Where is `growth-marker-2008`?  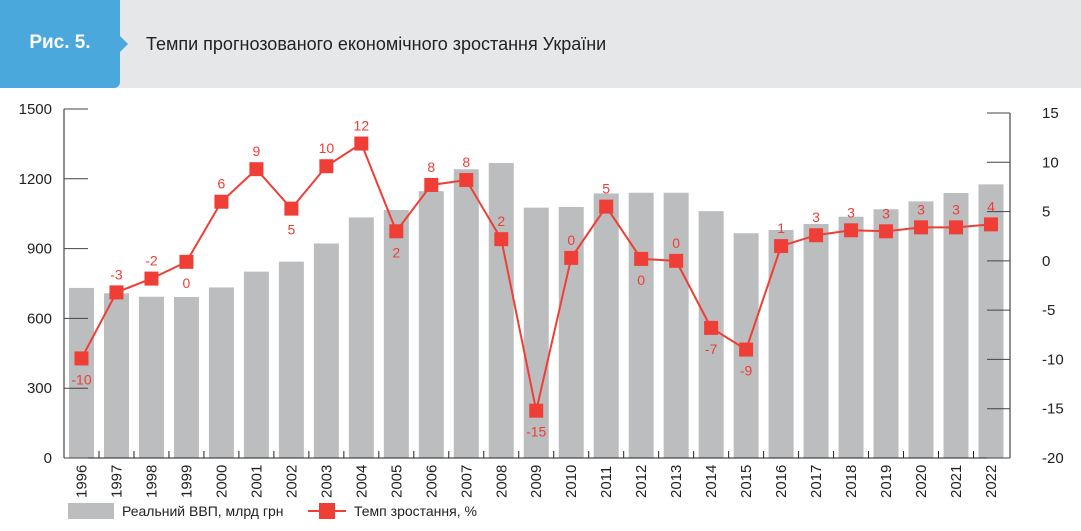
growth-marker-2008 is located at coordinates (501, 239).